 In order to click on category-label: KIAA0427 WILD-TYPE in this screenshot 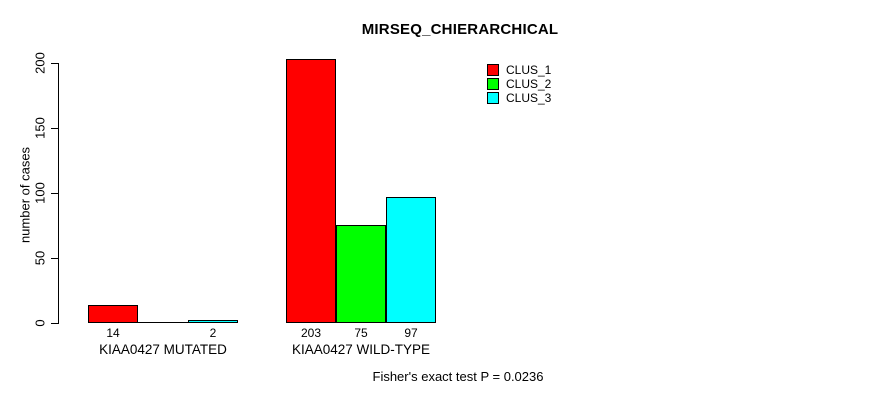, I will do `click(361, 349)`.